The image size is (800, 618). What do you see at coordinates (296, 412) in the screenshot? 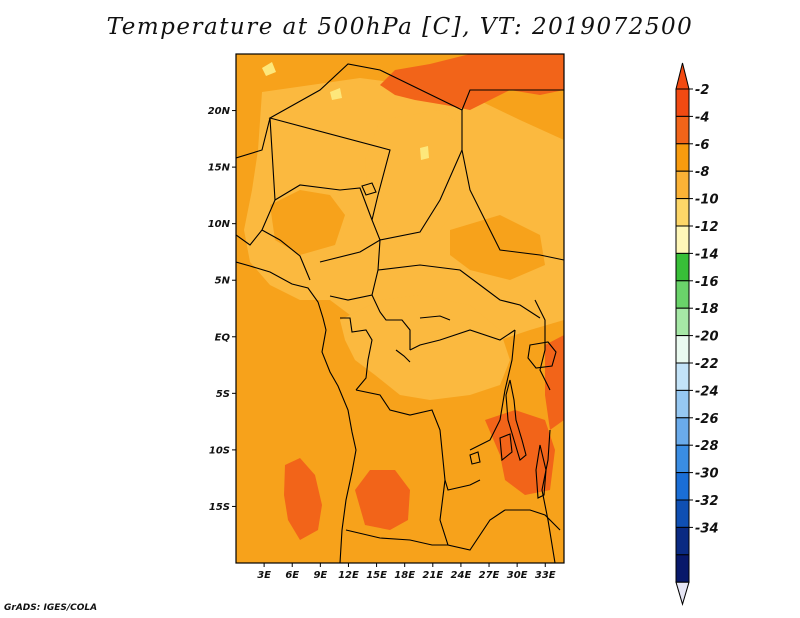
I see `west-africa-coastline` at bounding box center [296, 412].